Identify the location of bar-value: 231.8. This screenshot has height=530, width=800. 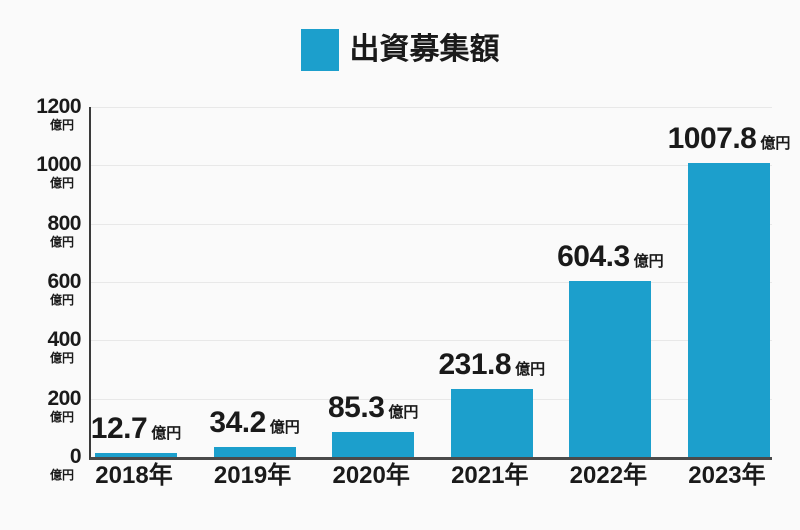
(475, 365).